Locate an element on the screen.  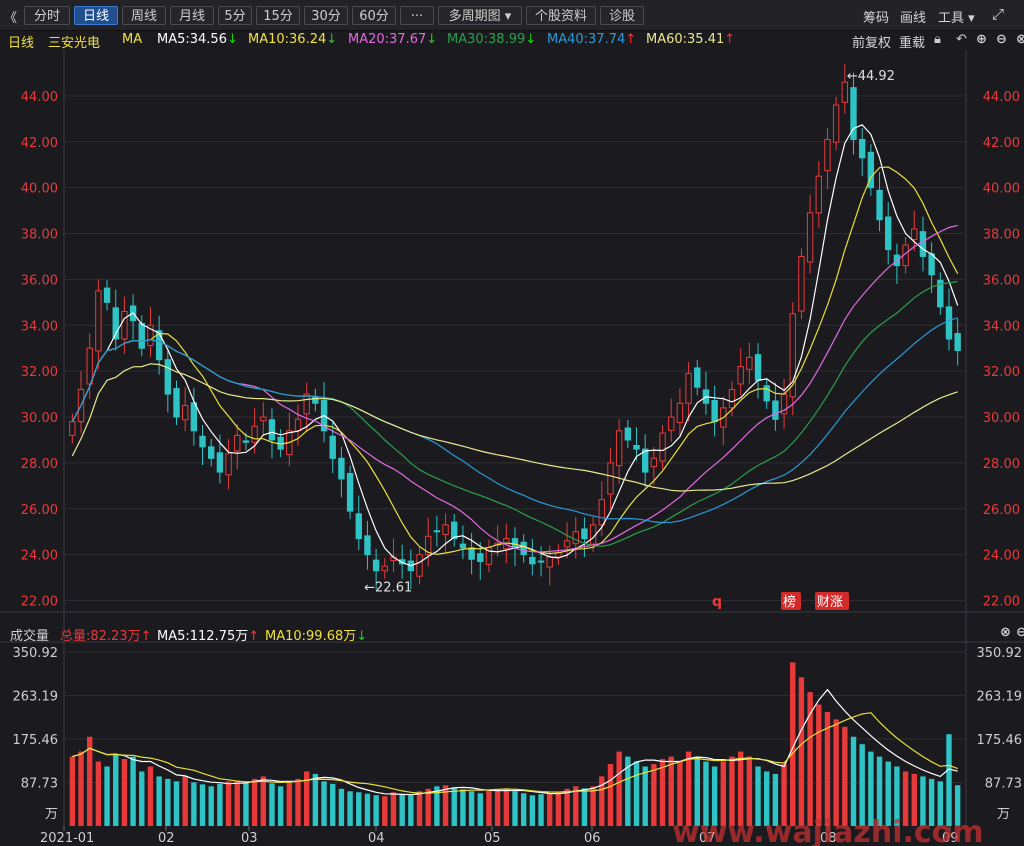
volume-unit-left: 万 is located at coordinates (51, 814).